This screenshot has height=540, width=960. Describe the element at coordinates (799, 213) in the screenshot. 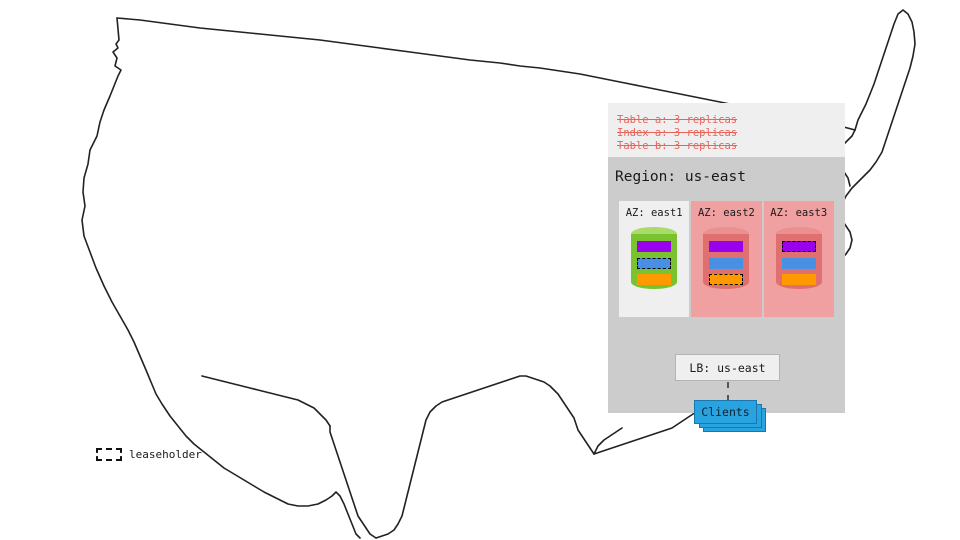

I see `az-label: AZ: east3` at that location.